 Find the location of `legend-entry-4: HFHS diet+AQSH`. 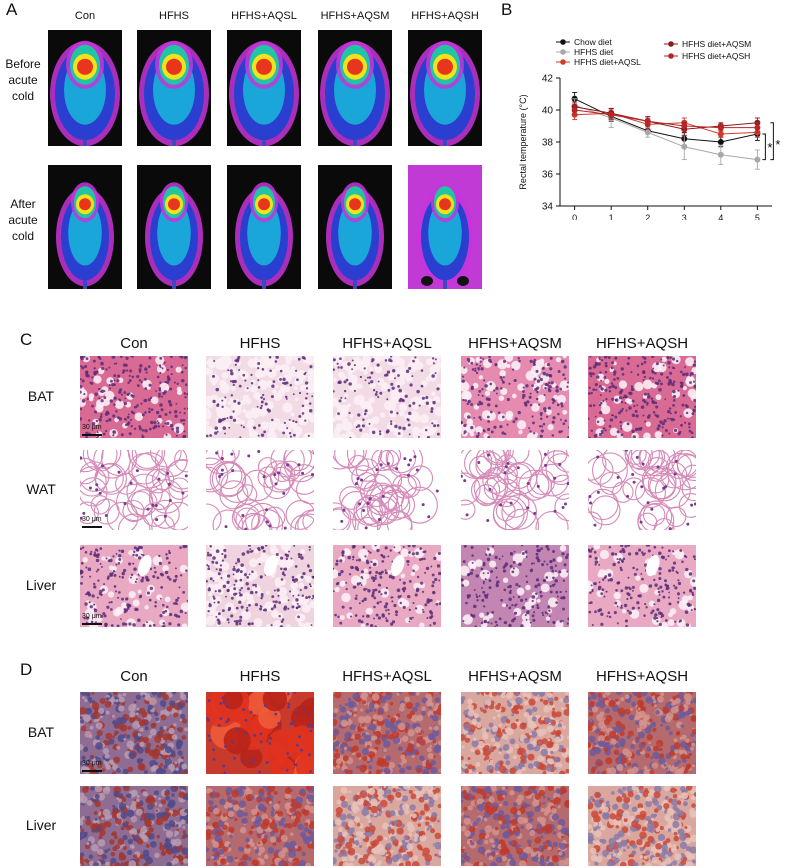

legend-entry-4: HFHS diet+AQSH is located at coordinates (707, 56).